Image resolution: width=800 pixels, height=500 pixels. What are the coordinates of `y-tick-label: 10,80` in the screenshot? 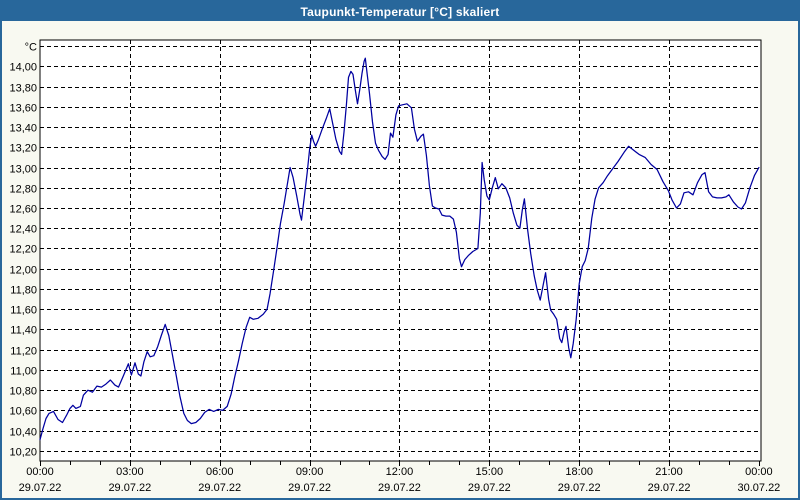 It's located at (23, 392).